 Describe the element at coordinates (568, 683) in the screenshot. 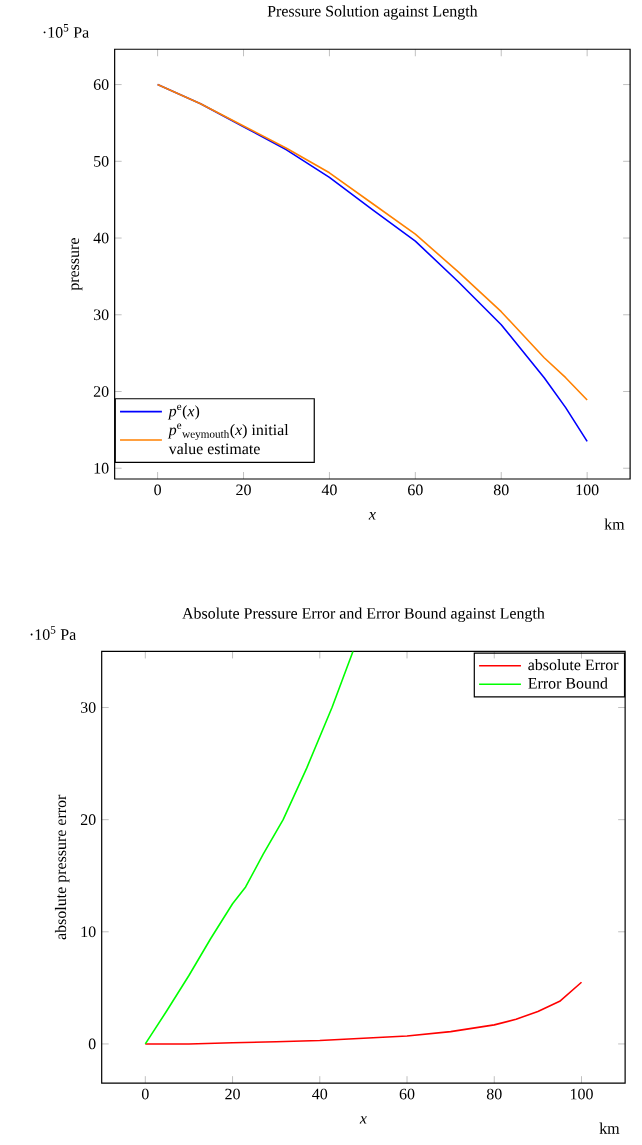

I see `legend-label: Error Bound` at that location.